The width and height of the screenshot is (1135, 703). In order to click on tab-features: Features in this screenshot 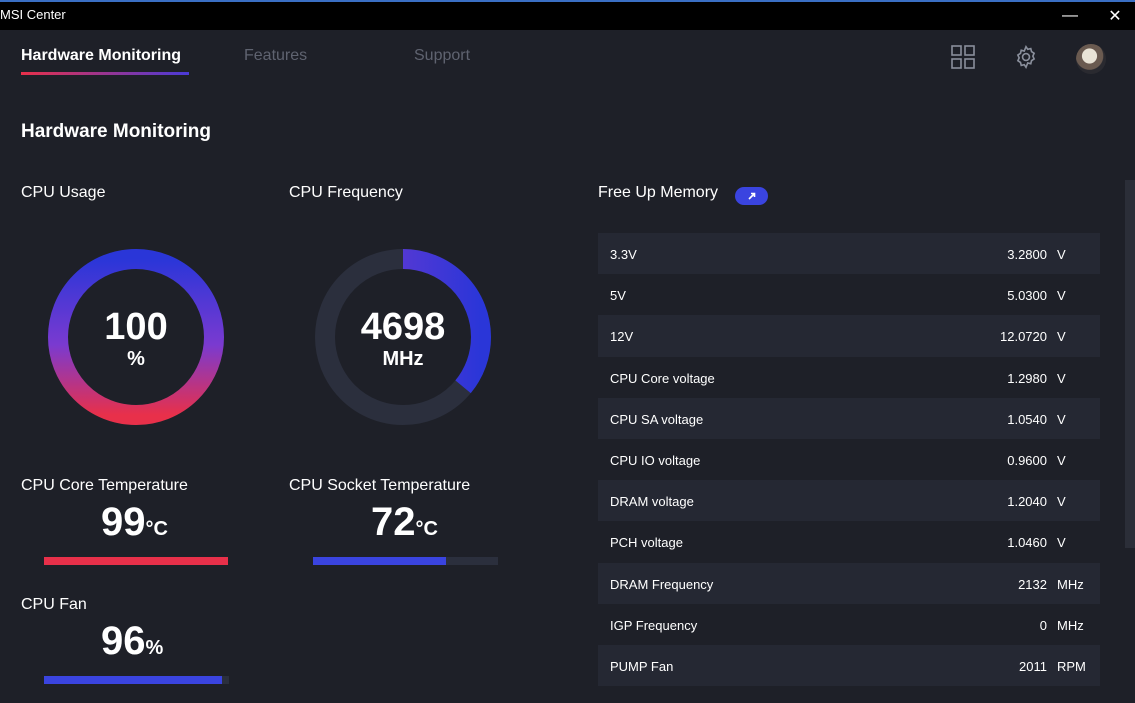, I will do `click(276, 55)`.